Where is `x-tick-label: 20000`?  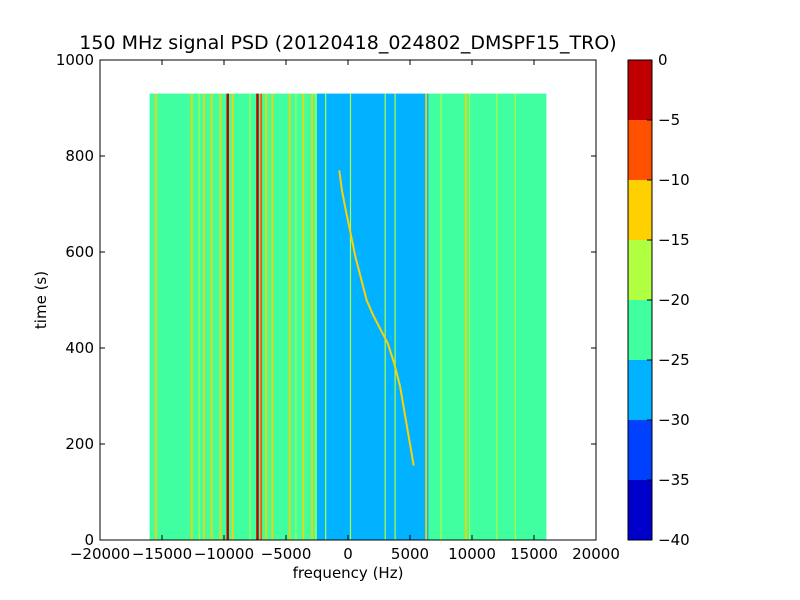 x-tick-label: 20000 is located at coordinates (596, 554).